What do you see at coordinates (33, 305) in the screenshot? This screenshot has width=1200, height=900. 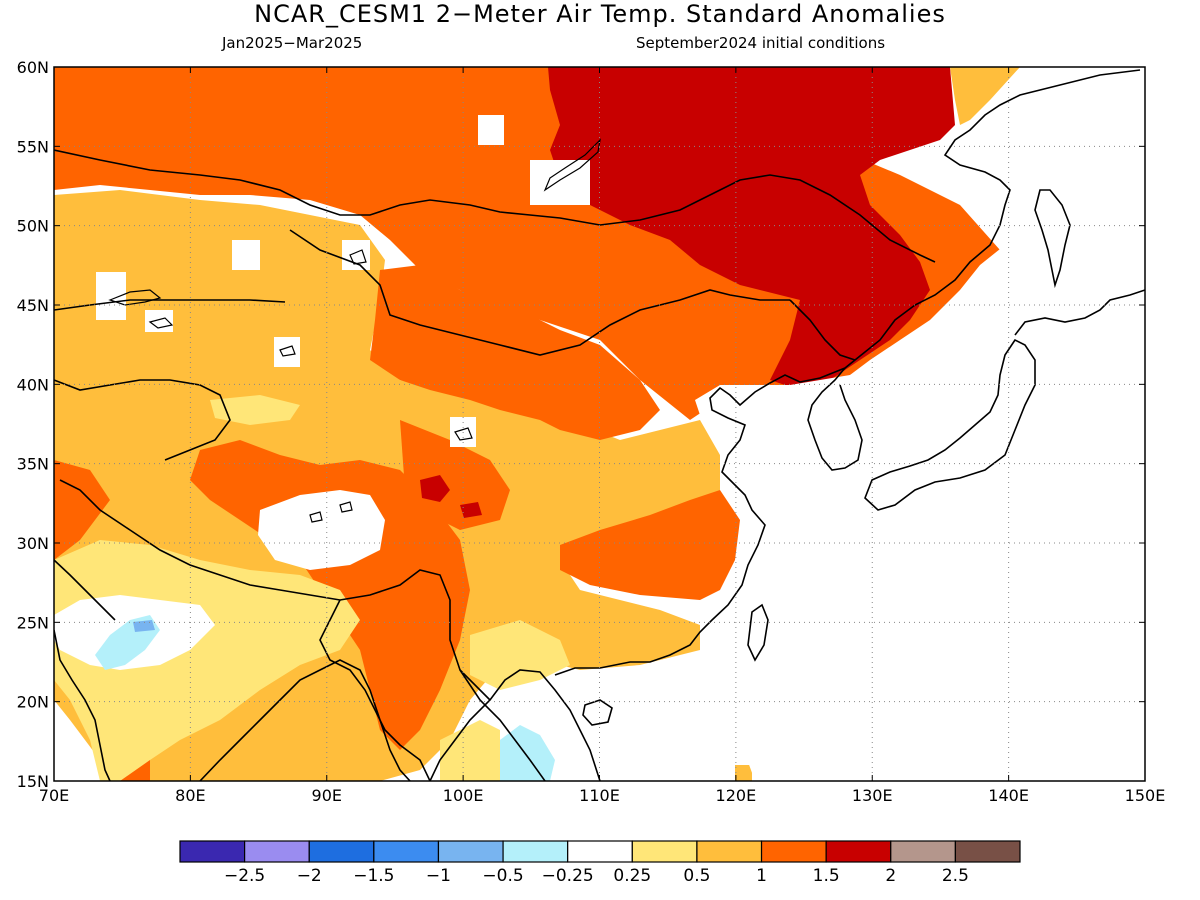 I see `lat-tick-label: 45N` at bounding box center [33, 305].